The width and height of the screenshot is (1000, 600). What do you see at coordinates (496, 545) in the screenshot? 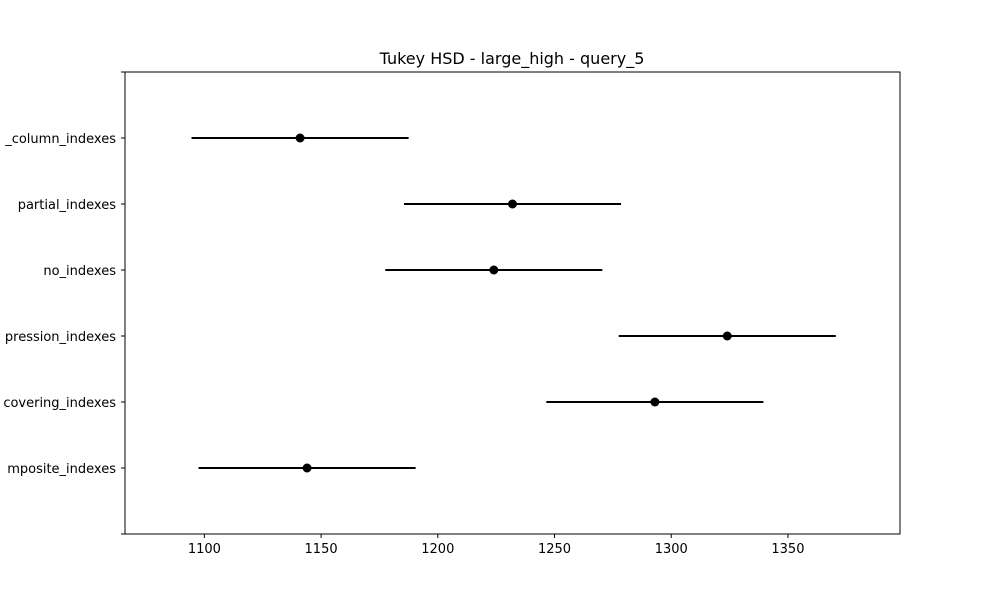
I see `x-axis: 1100 1150 1200 1250 1300 1350` at bounding box center [496, 545].